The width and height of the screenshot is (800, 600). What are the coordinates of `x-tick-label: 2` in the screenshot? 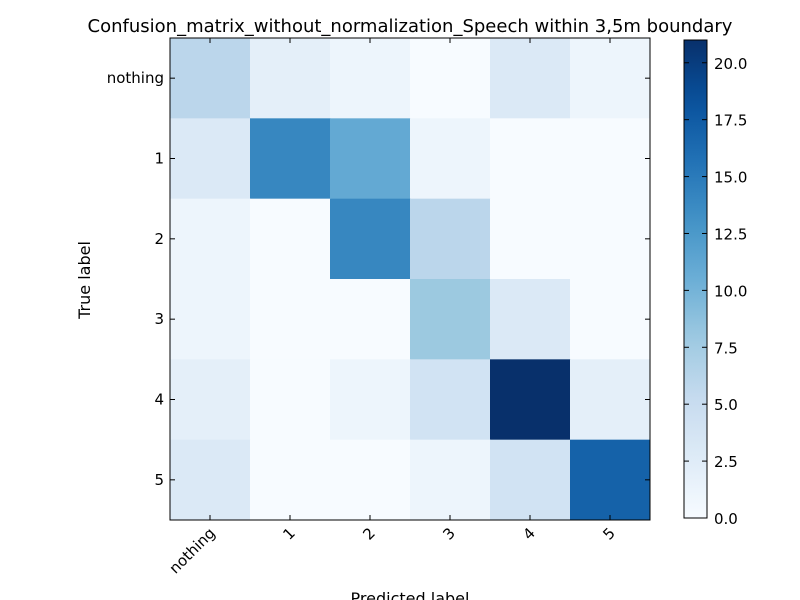 It's located at (368, 533).